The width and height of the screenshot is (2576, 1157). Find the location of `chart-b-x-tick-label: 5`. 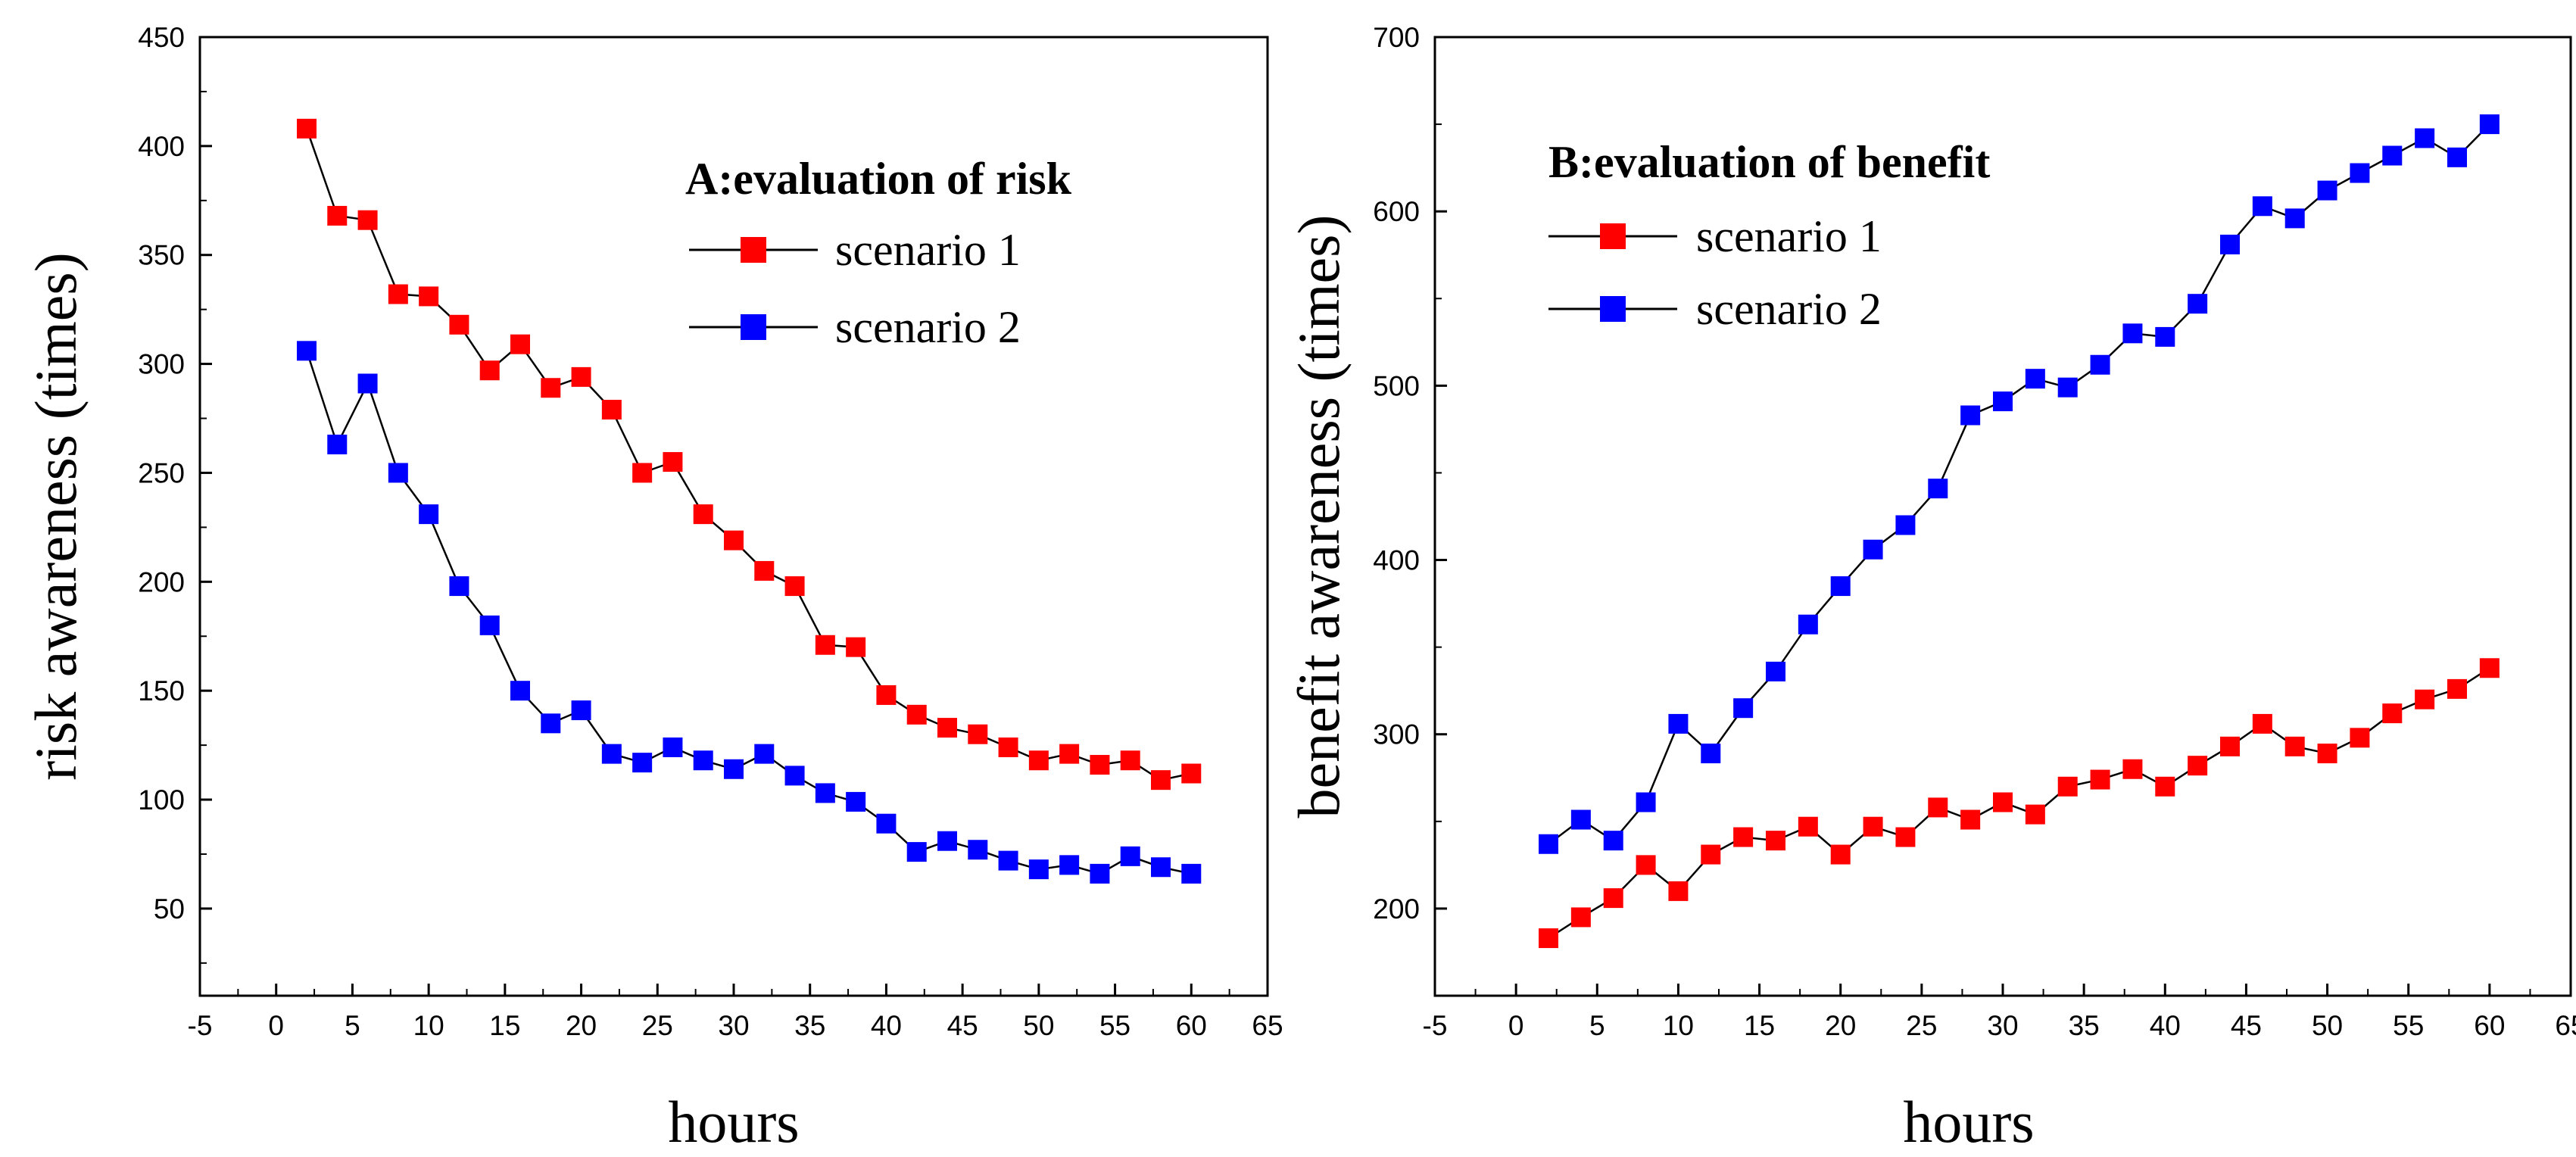

chart-b-x-tick-label: 5 is located at coordinates (1597, 1025).